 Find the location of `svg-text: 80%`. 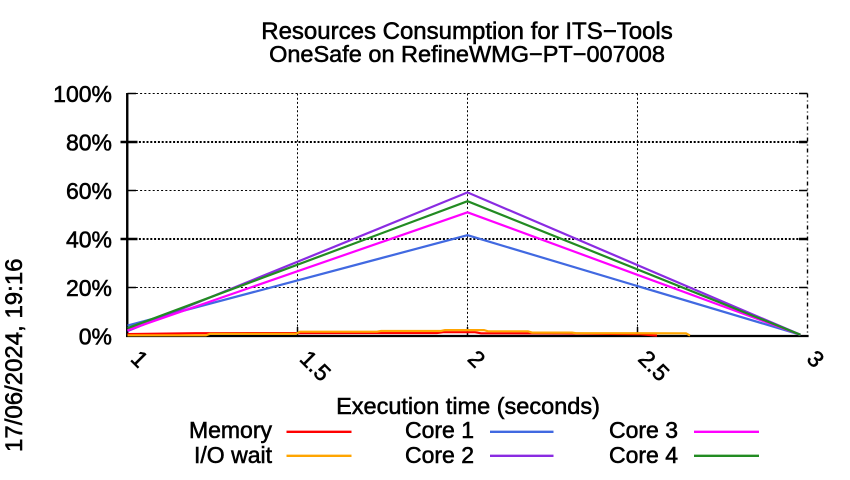

svg-text: 80% is located at coordinates (89, 143).